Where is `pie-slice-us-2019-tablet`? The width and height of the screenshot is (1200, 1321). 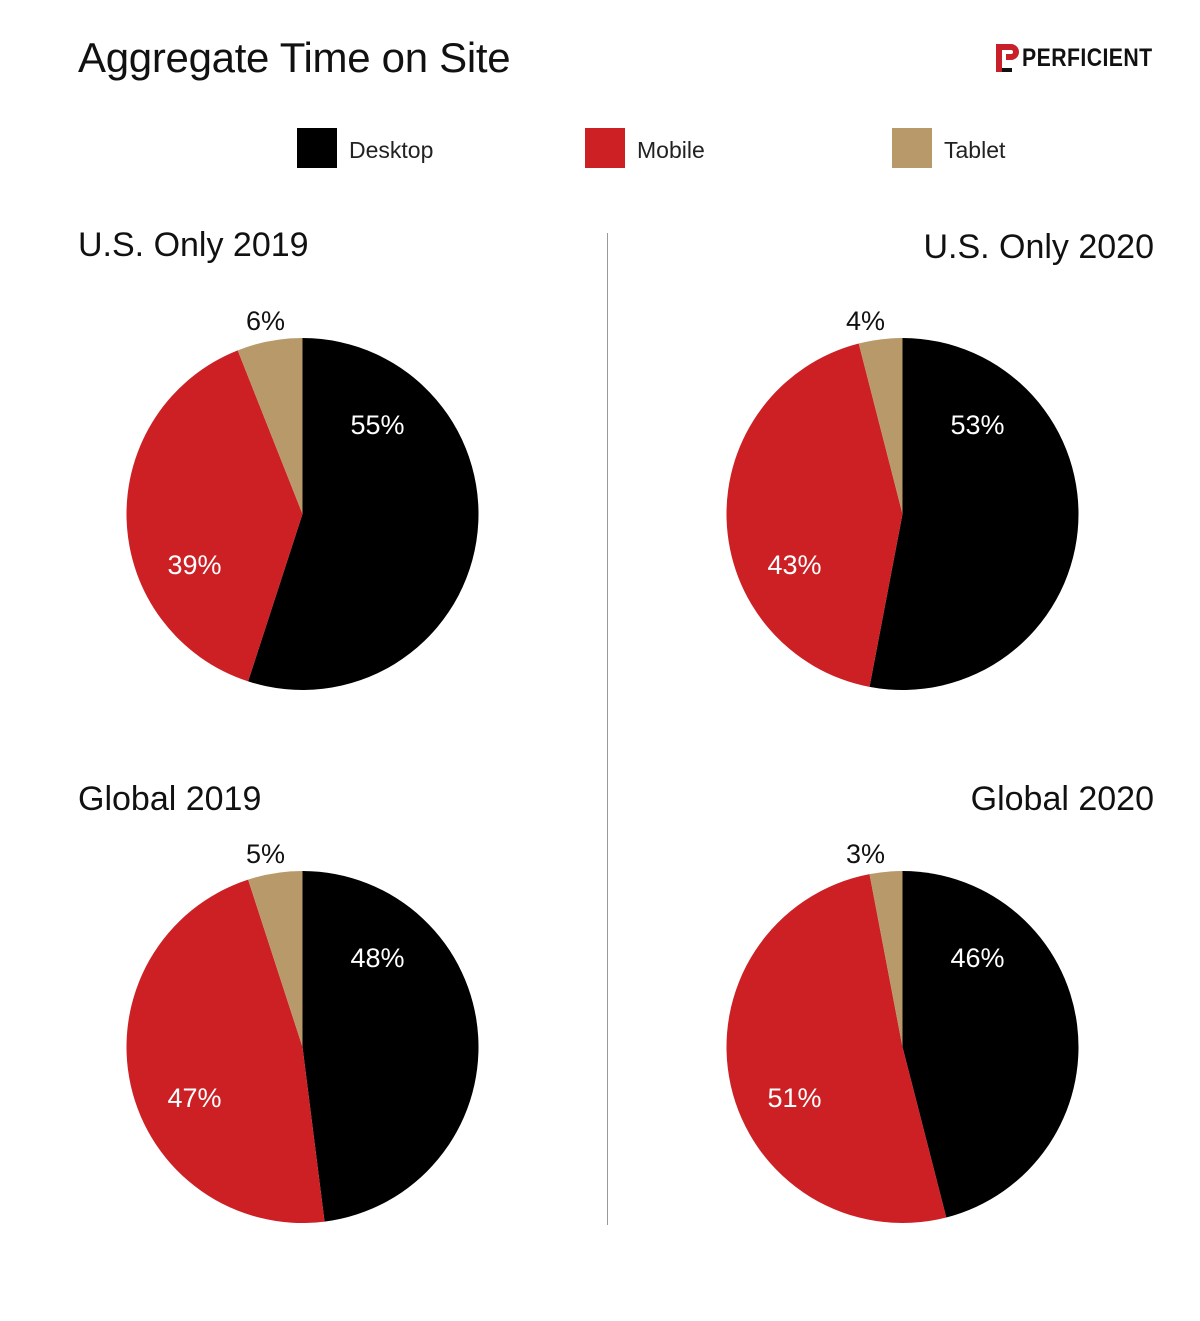 pie-slice-us-2019-tablet is located at coordinates (270, 426).